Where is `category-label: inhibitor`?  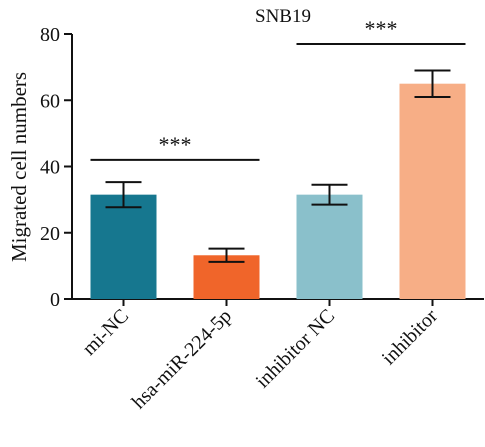 category-label: inhibitor is located at coordinates (410, 337).